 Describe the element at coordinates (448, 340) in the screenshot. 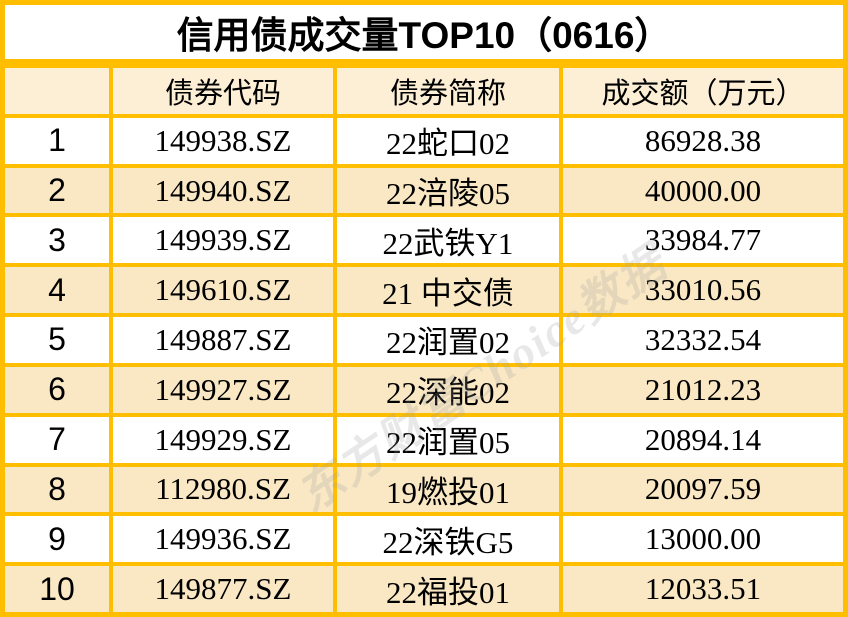

I see `cell-bond-name: 22润置02` at that location.